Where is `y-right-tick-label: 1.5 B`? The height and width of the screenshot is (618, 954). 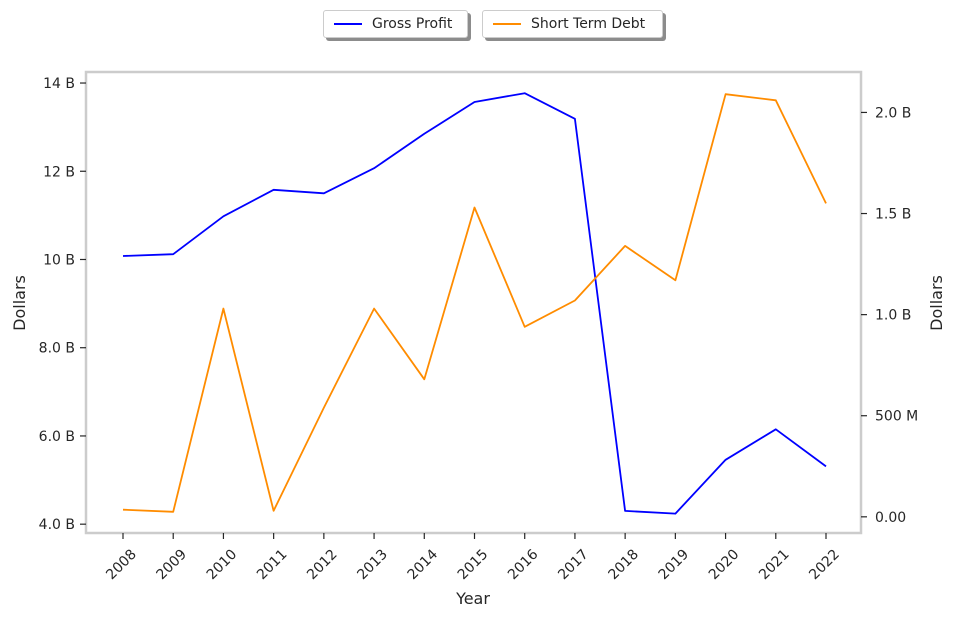 y-right-tick-label: 1.5 B is located at coordinates (893, 215).